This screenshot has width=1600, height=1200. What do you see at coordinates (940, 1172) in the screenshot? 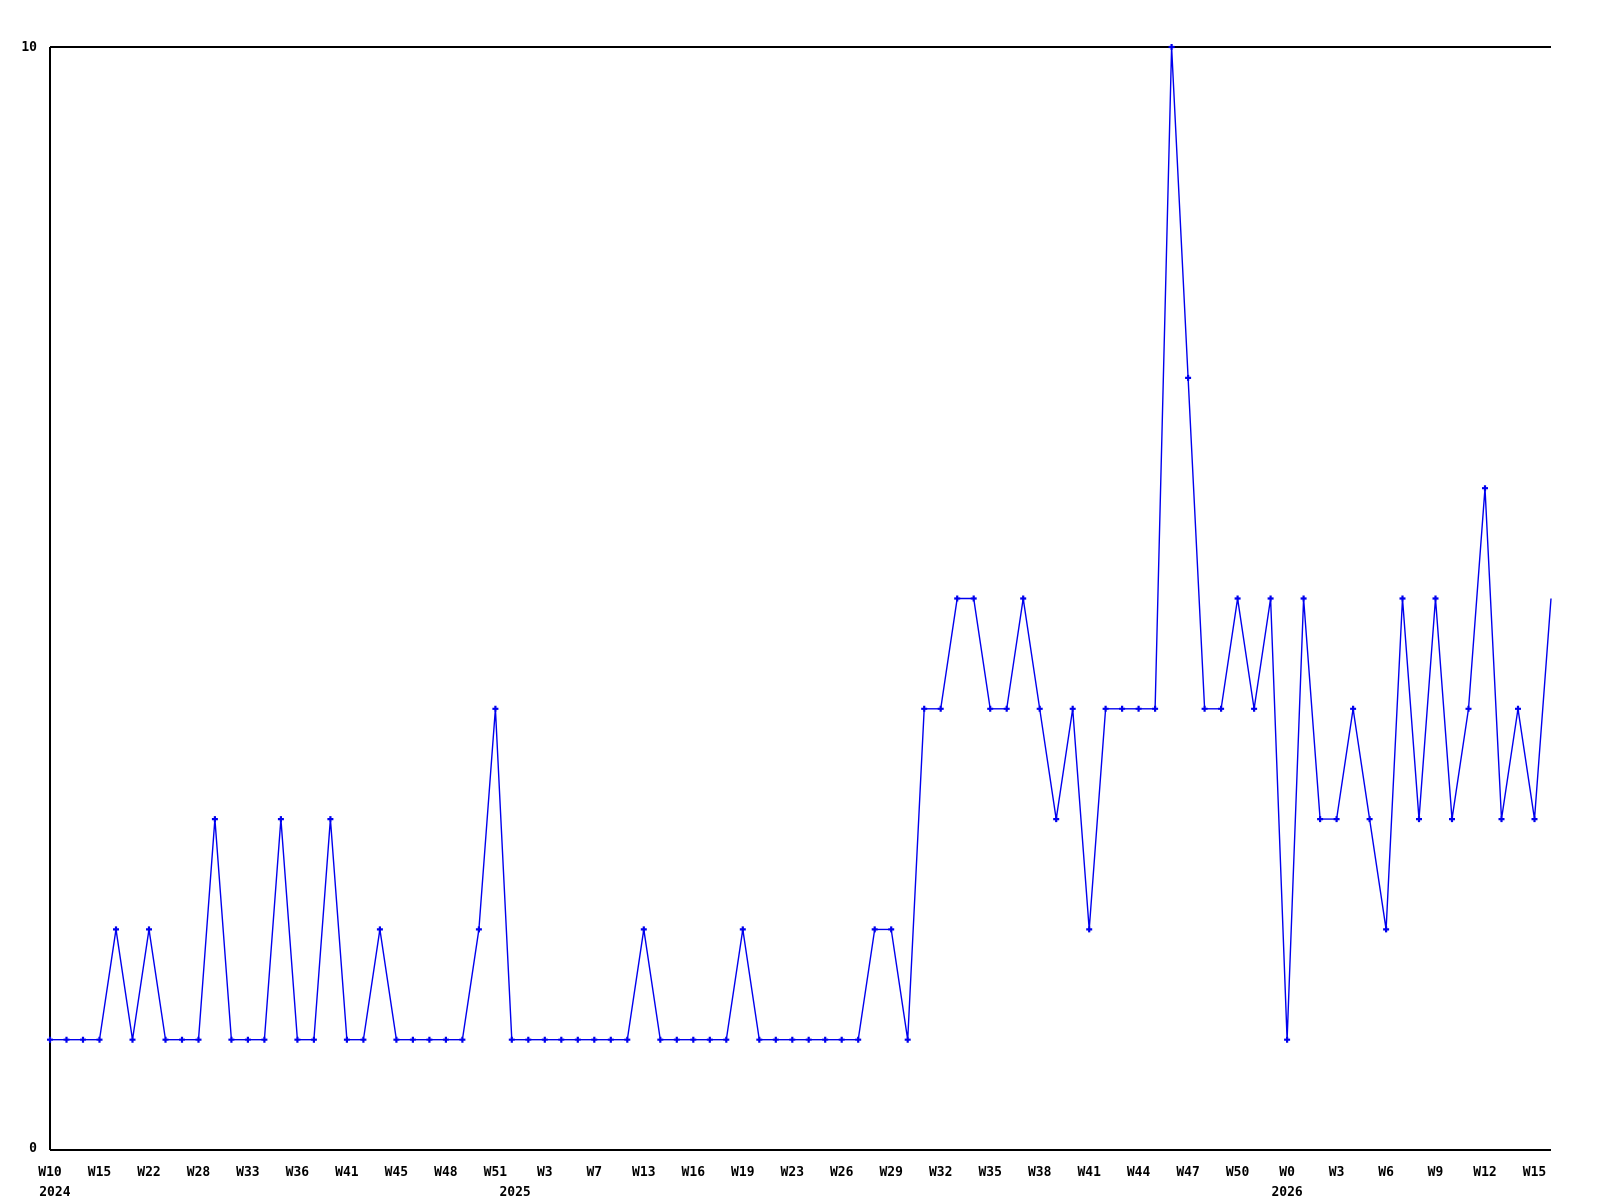
I see `x-tick-label: W32` at bounding box center [940, 1172].